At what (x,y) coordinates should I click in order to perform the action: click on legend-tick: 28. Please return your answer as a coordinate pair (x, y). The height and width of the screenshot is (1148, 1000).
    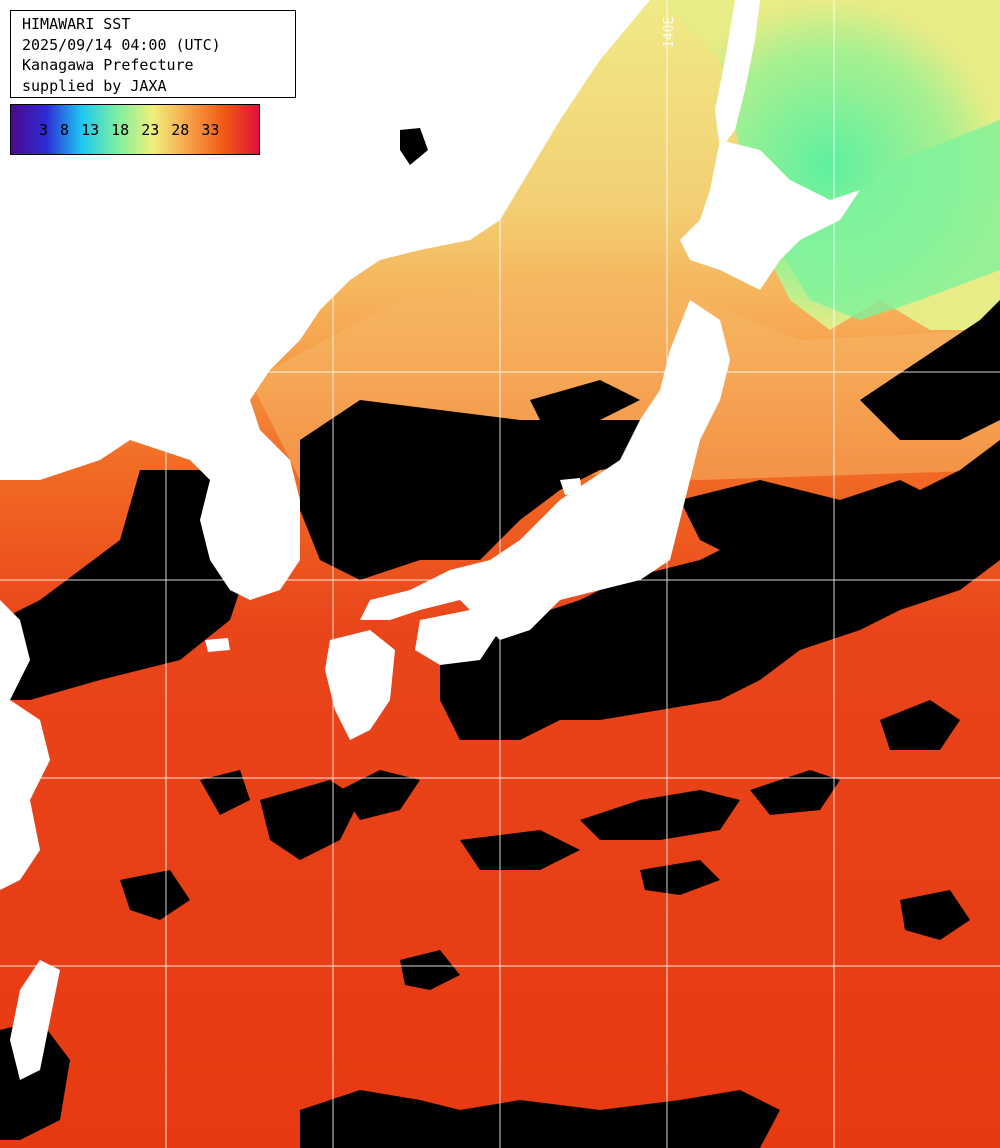
    Looking at the image, I should click on (180, 129).